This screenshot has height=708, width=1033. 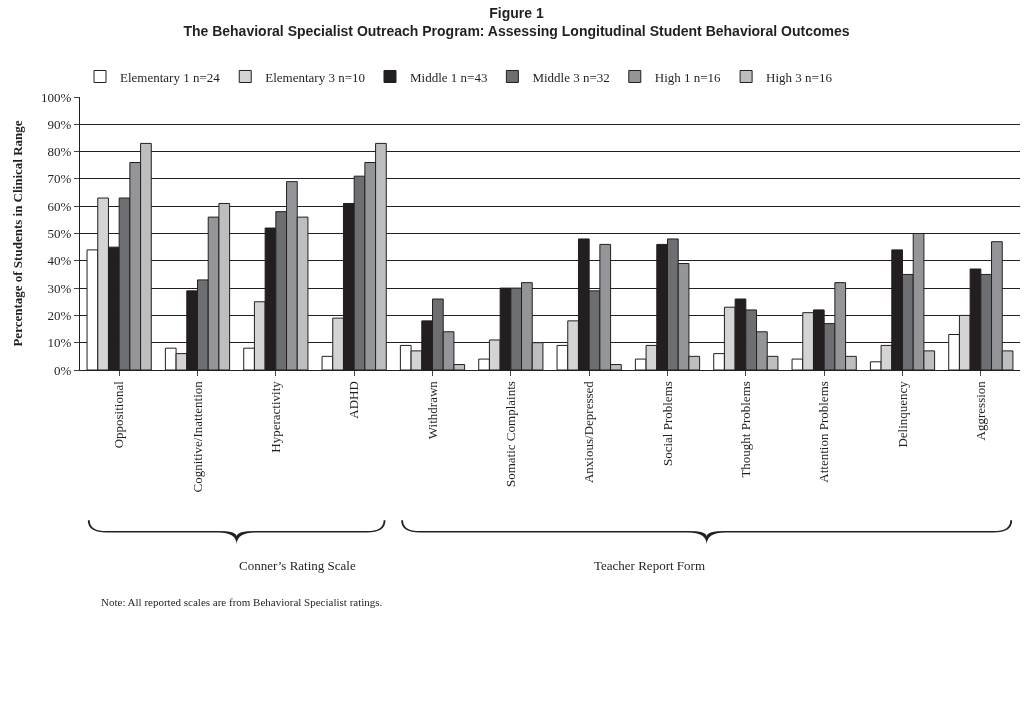 I want to click on x-tick-label: Cognitive/Inattention, so click(x=197, y=436).